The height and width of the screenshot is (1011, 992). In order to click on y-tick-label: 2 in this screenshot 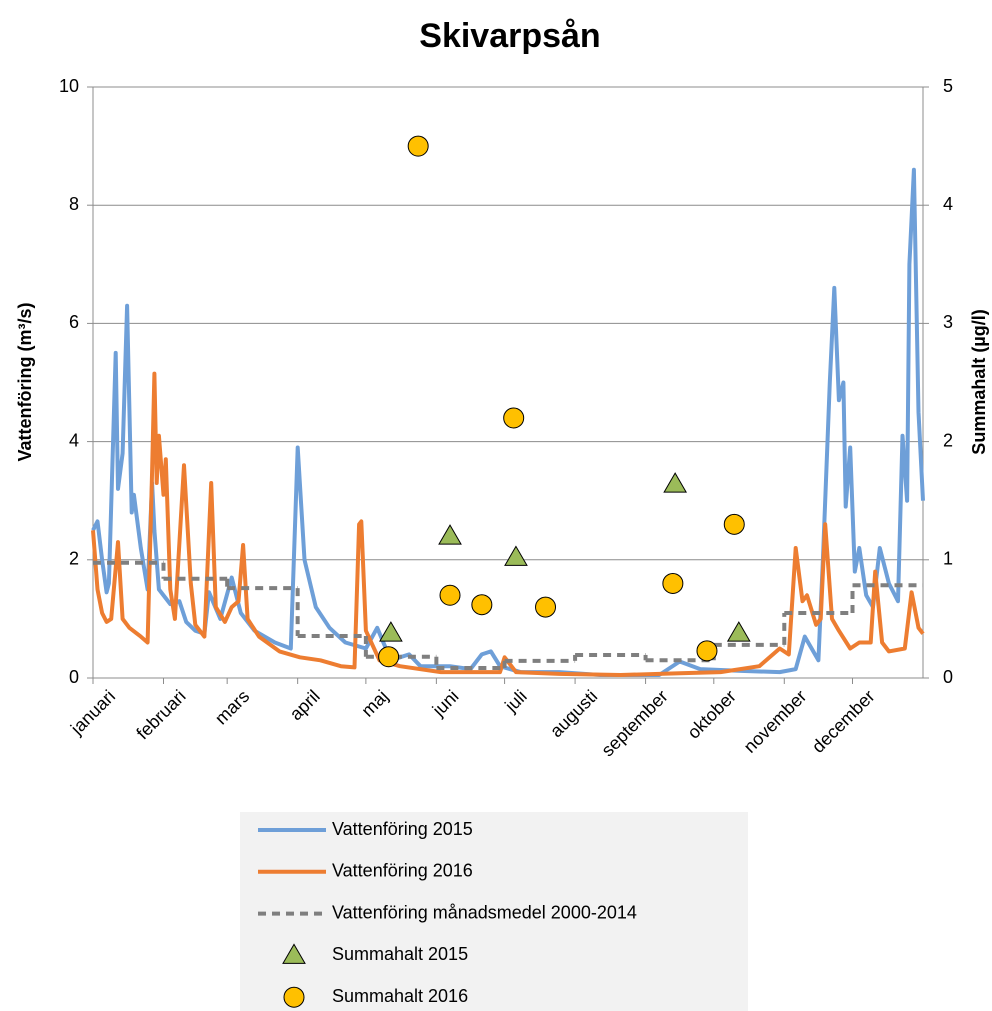, I will do `click(74, 559)`.